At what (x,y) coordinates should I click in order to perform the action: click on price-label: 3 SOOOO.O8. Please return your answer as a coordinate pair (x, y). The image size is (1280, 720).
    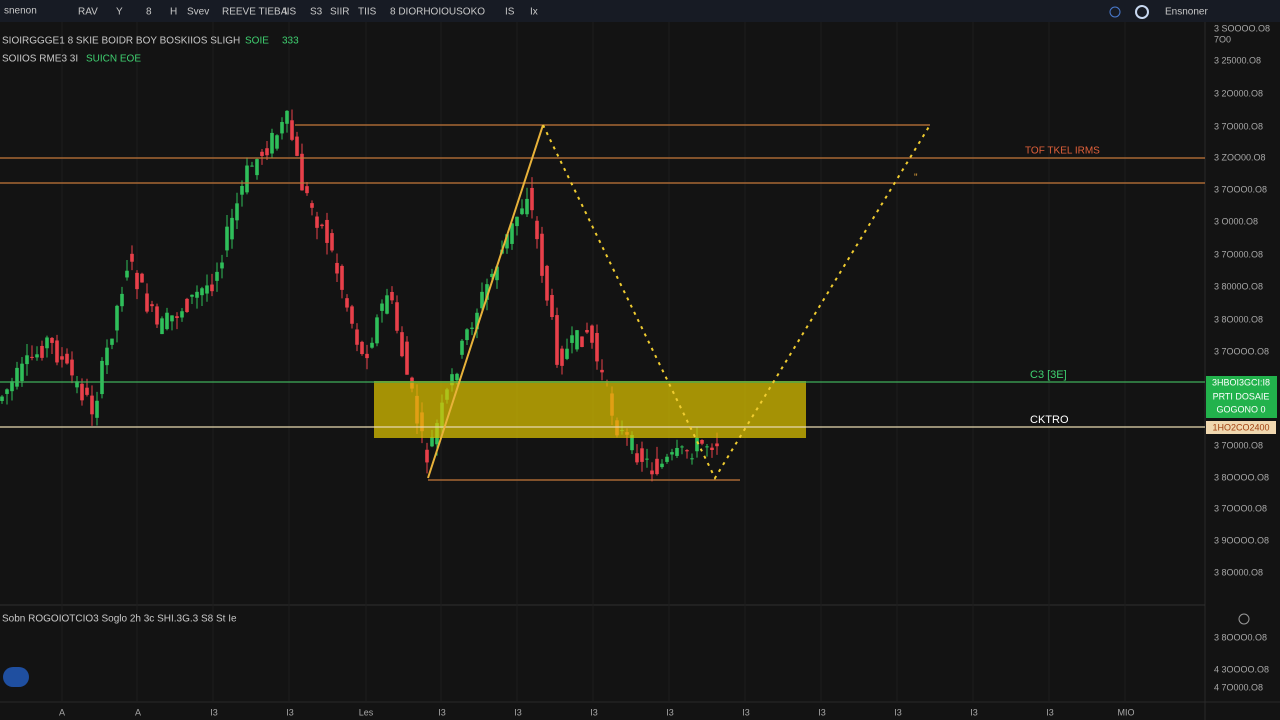
    Looking at the image, I should click on (1242, 28).